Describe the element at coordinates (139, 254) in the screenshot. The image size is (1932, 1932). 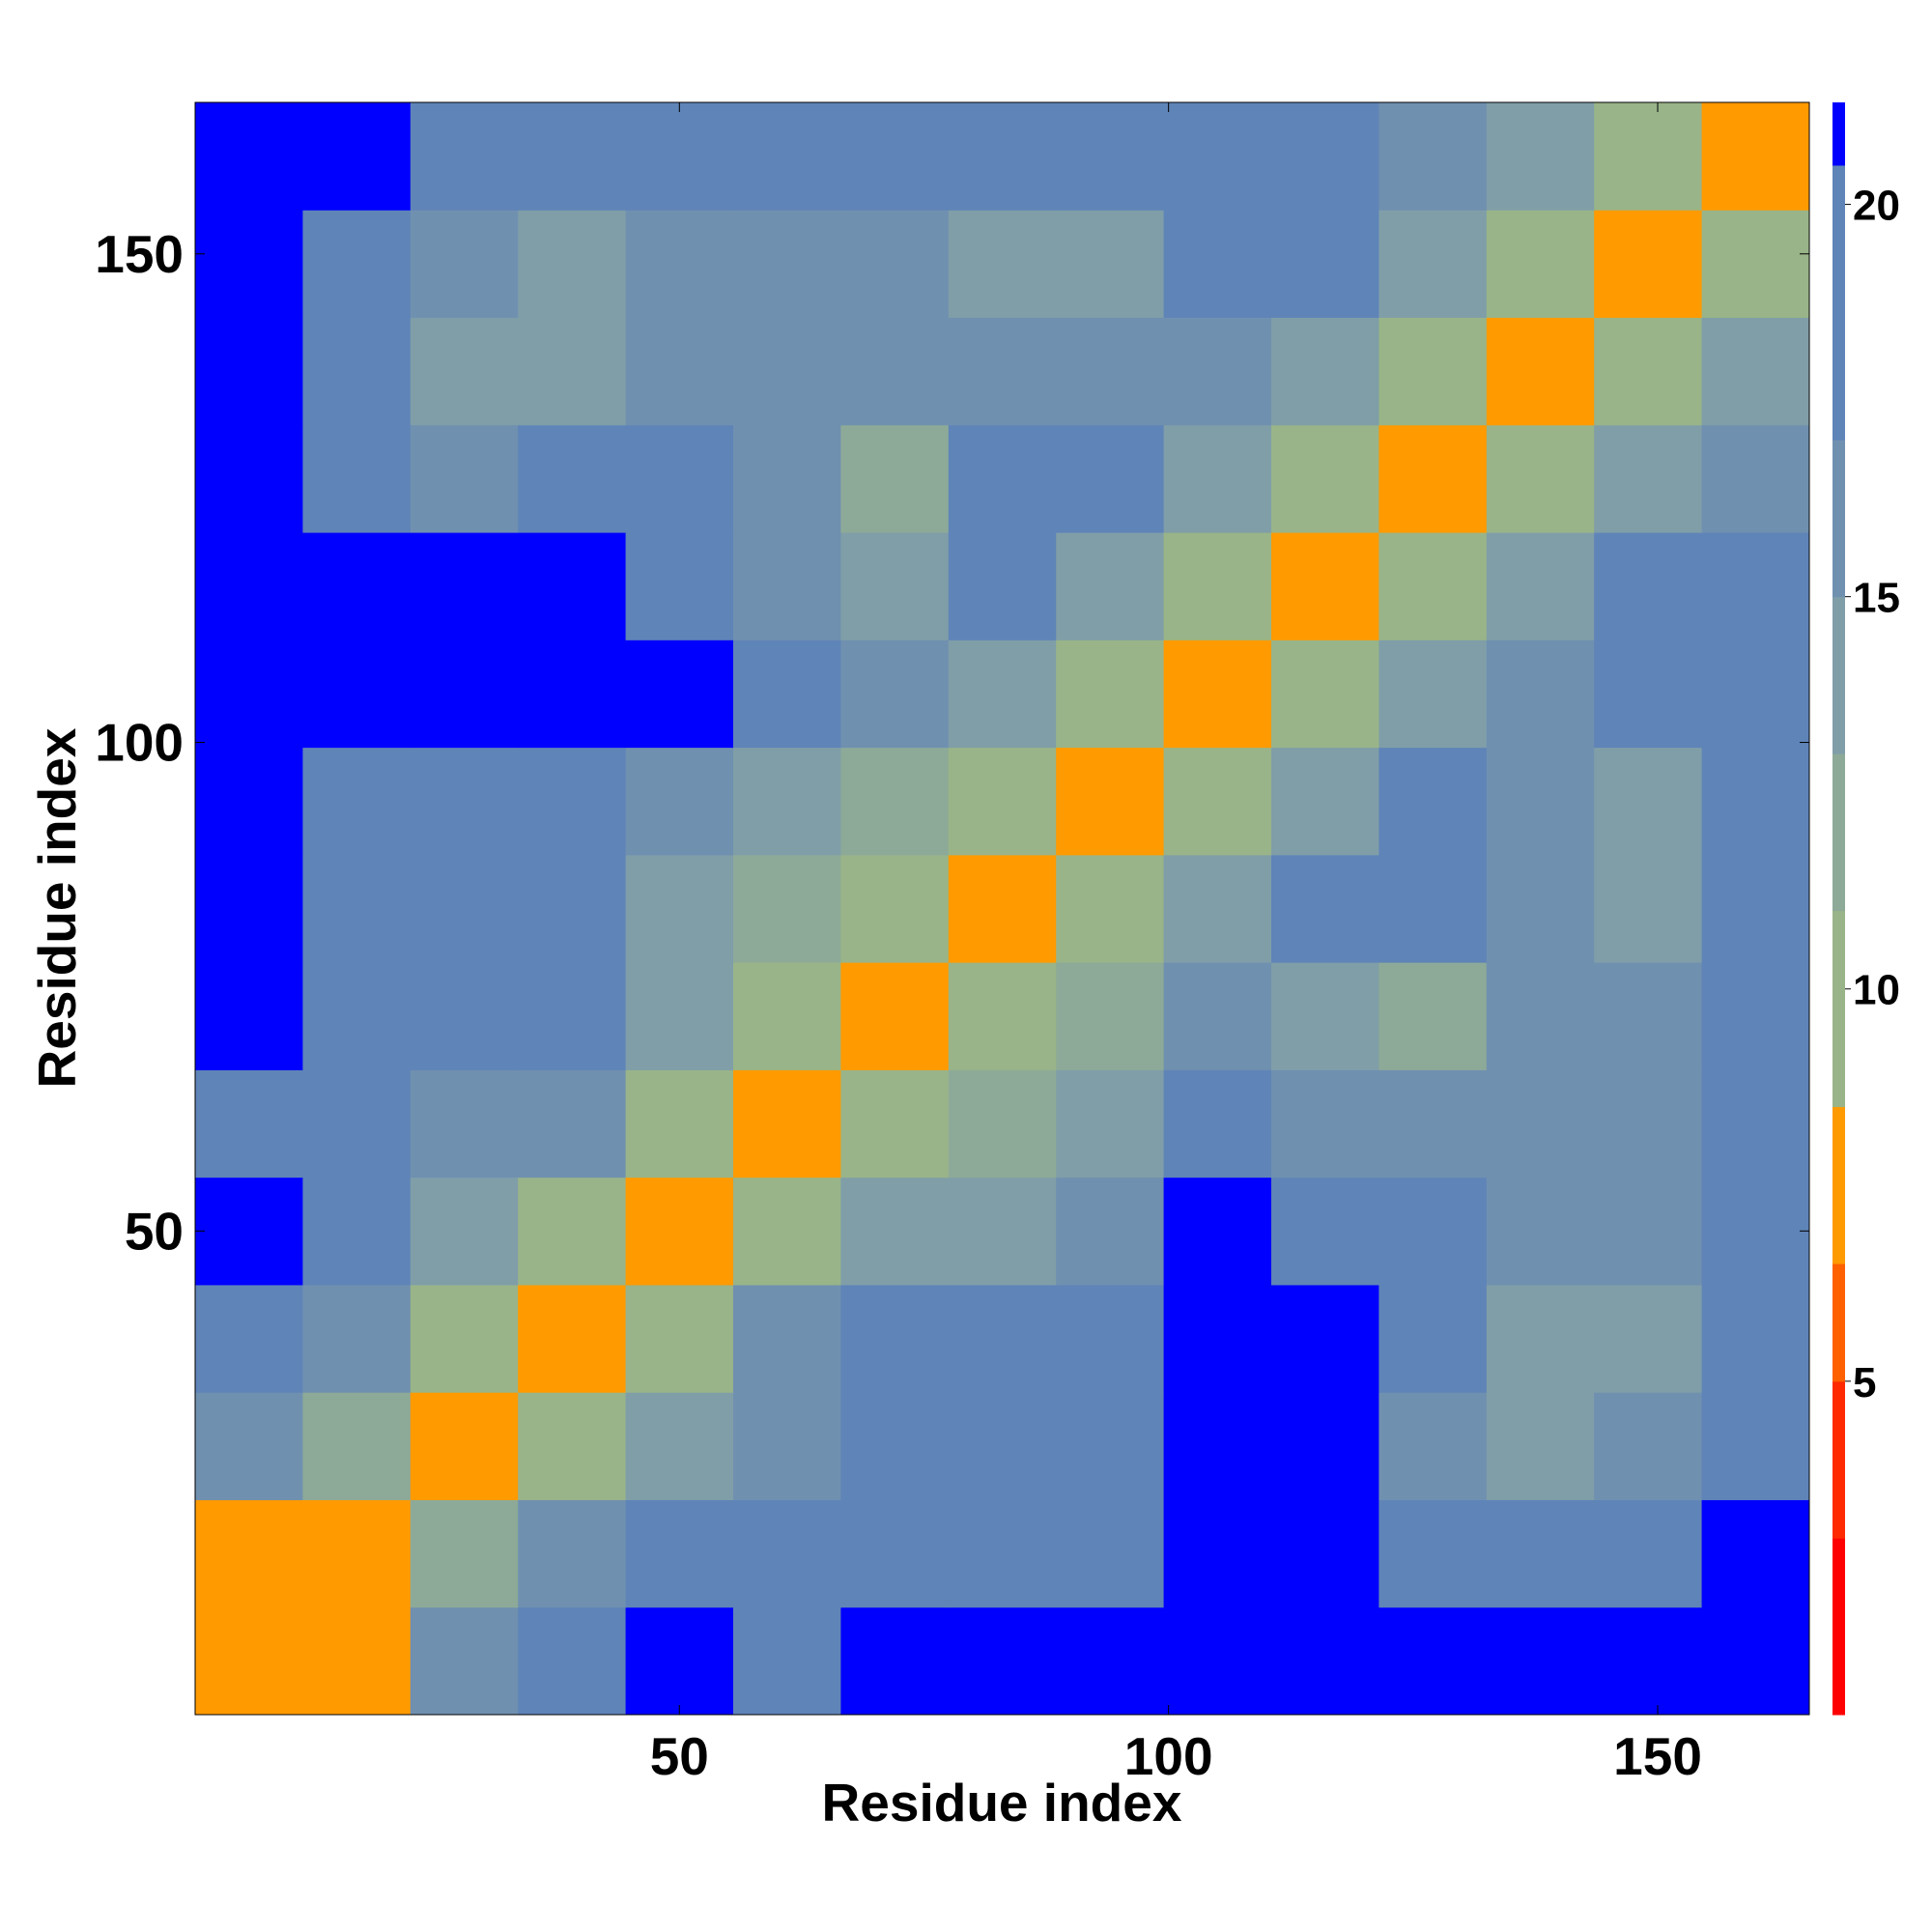
I see `y-tick-label: 150` at that location.